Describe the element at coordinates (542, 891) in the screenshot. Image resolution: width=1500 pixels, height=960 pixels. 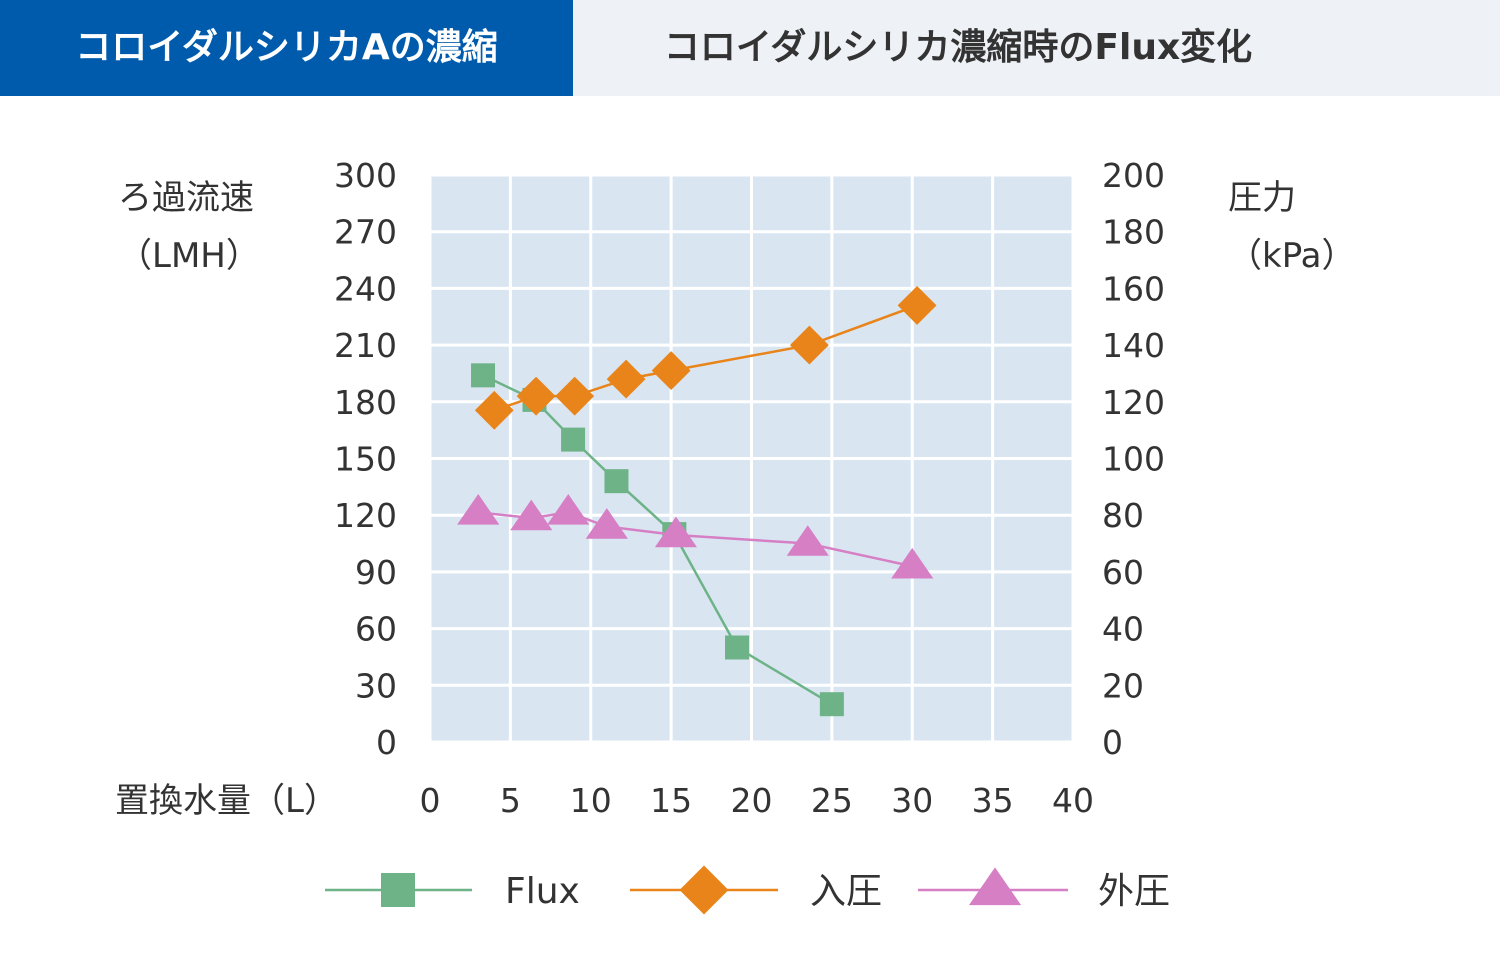
I see `legend-label: Flux` at that location.